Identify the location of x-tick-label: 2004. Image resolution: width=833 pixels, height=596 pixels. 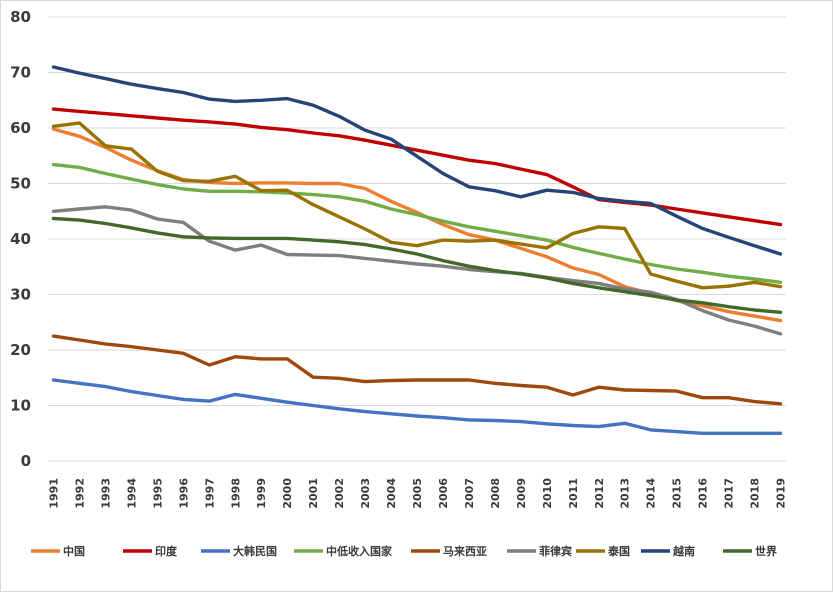
(391, 493).